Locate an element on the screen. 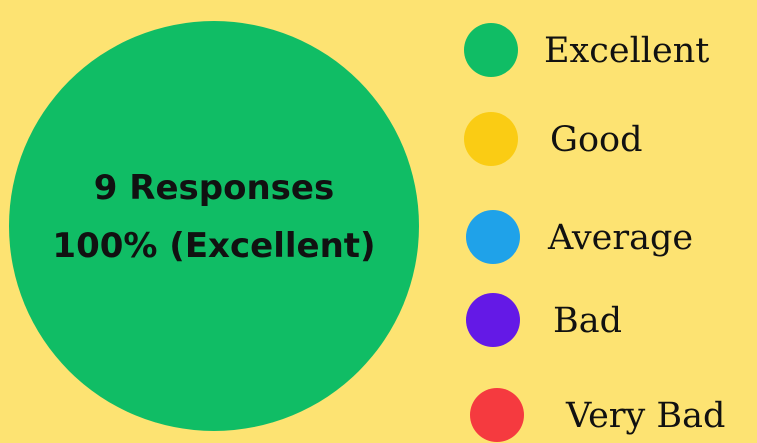  legend-marker-average is located at coordinates (493, 237).